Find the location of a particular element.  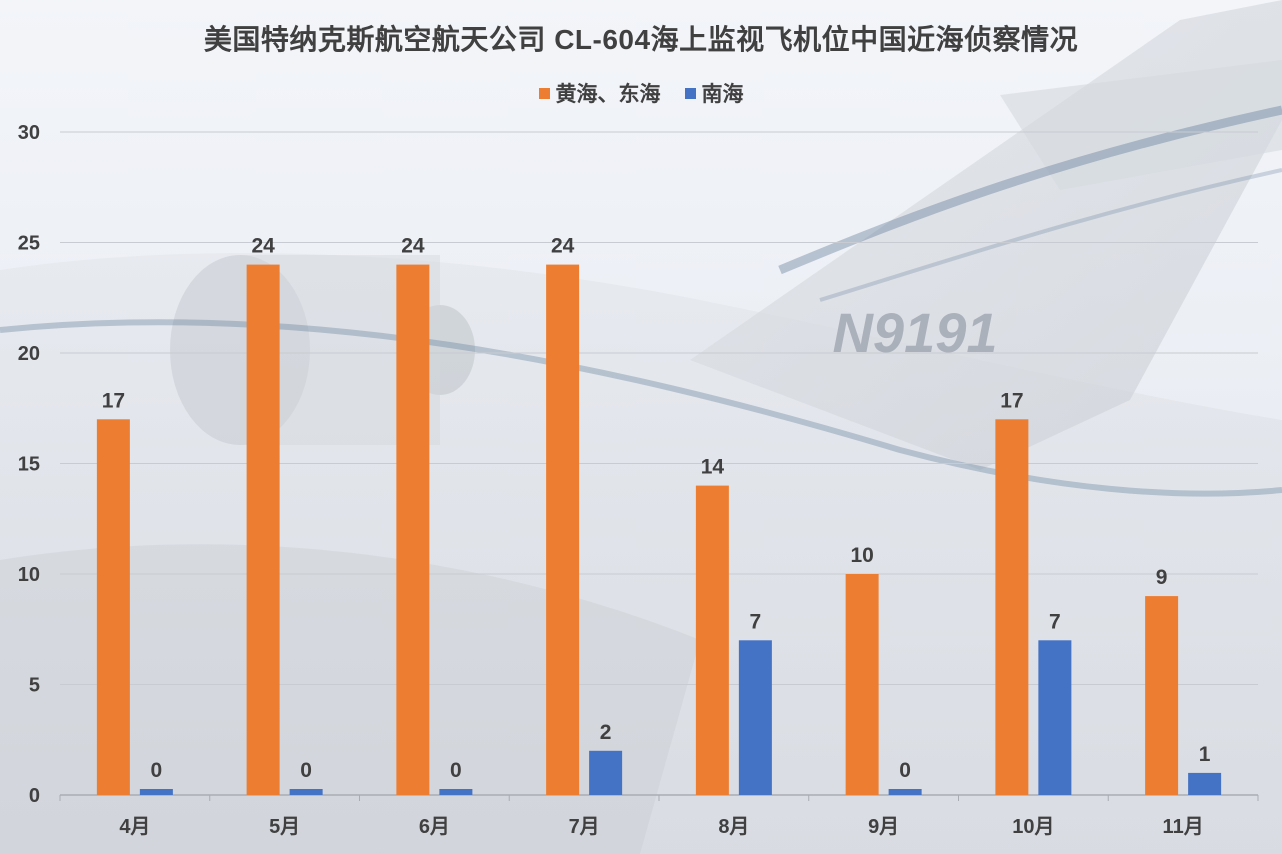

legend-item-series-2: 南海 is located at coordinates (714, 93).